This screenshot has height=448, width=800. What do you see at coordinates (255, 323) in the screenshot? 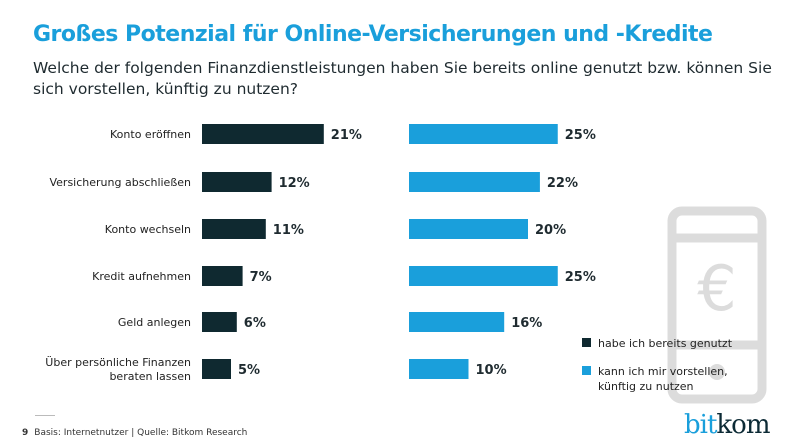
I see `data-label: 6%` at bounding box center [255, 323].